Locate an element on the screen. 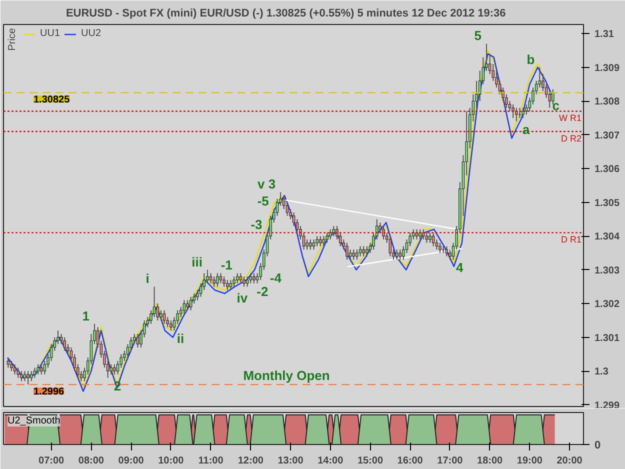  y-tick-label: 1.31 is located at coordinates (604, 34).